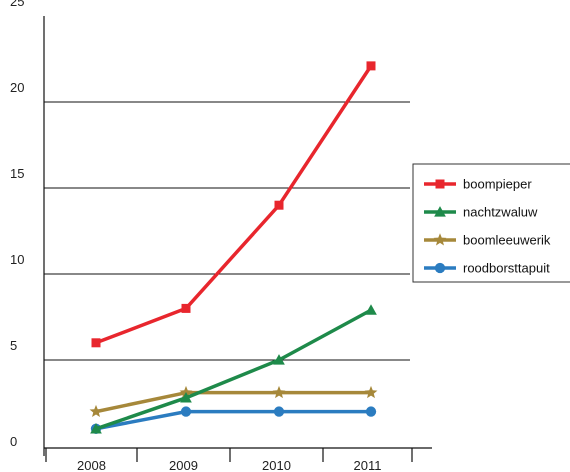  I want to click on legend-label: roodborsttapuit, so click(506, 268).